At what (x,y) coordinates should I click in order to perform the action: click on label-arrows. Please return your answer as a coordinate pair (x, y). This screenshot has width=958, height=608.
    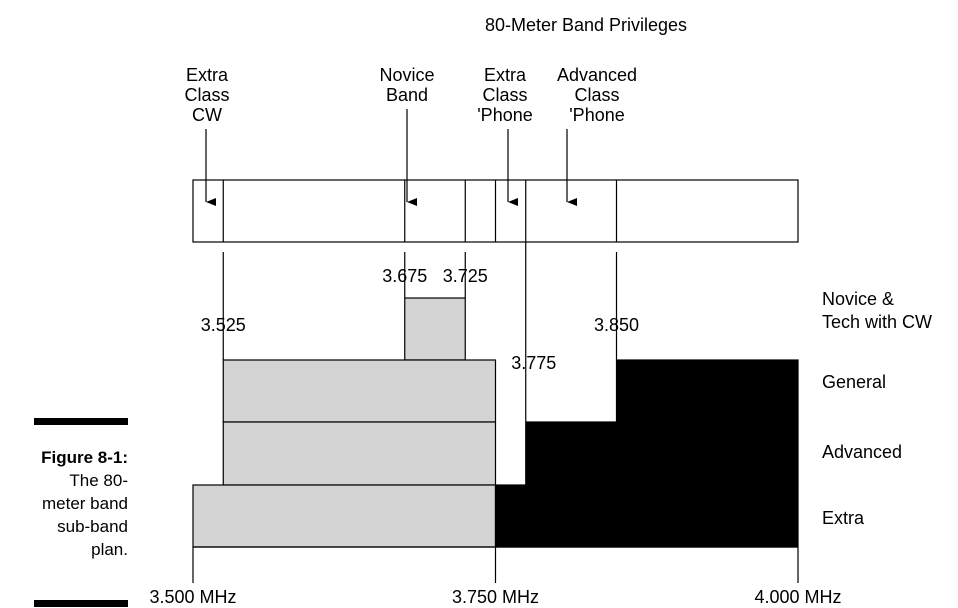
    Looking at the image, I should click on (391, 157).